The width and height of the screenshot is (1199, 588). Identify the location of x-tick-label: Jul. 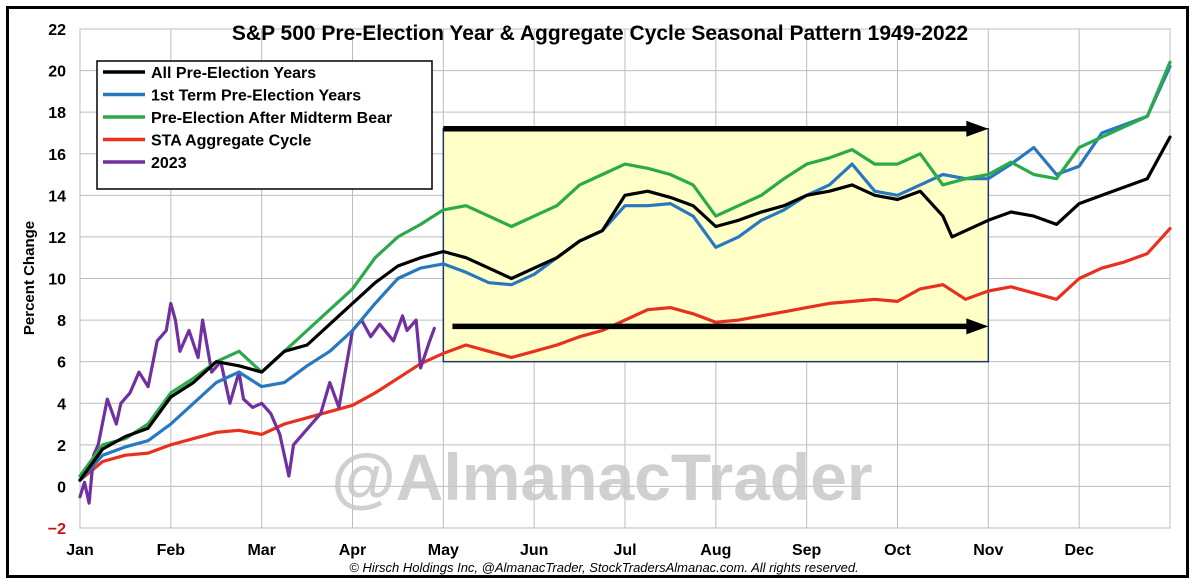
(624, 550).